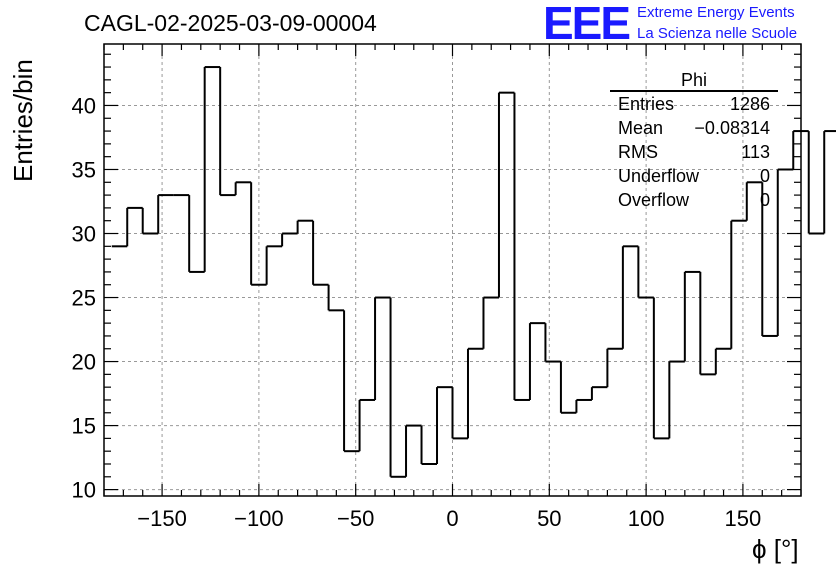  What do you see at coordinates (732, 128) in the screenshot?
I see `stats-value: −0.08314` at bounding box center [732, 128].